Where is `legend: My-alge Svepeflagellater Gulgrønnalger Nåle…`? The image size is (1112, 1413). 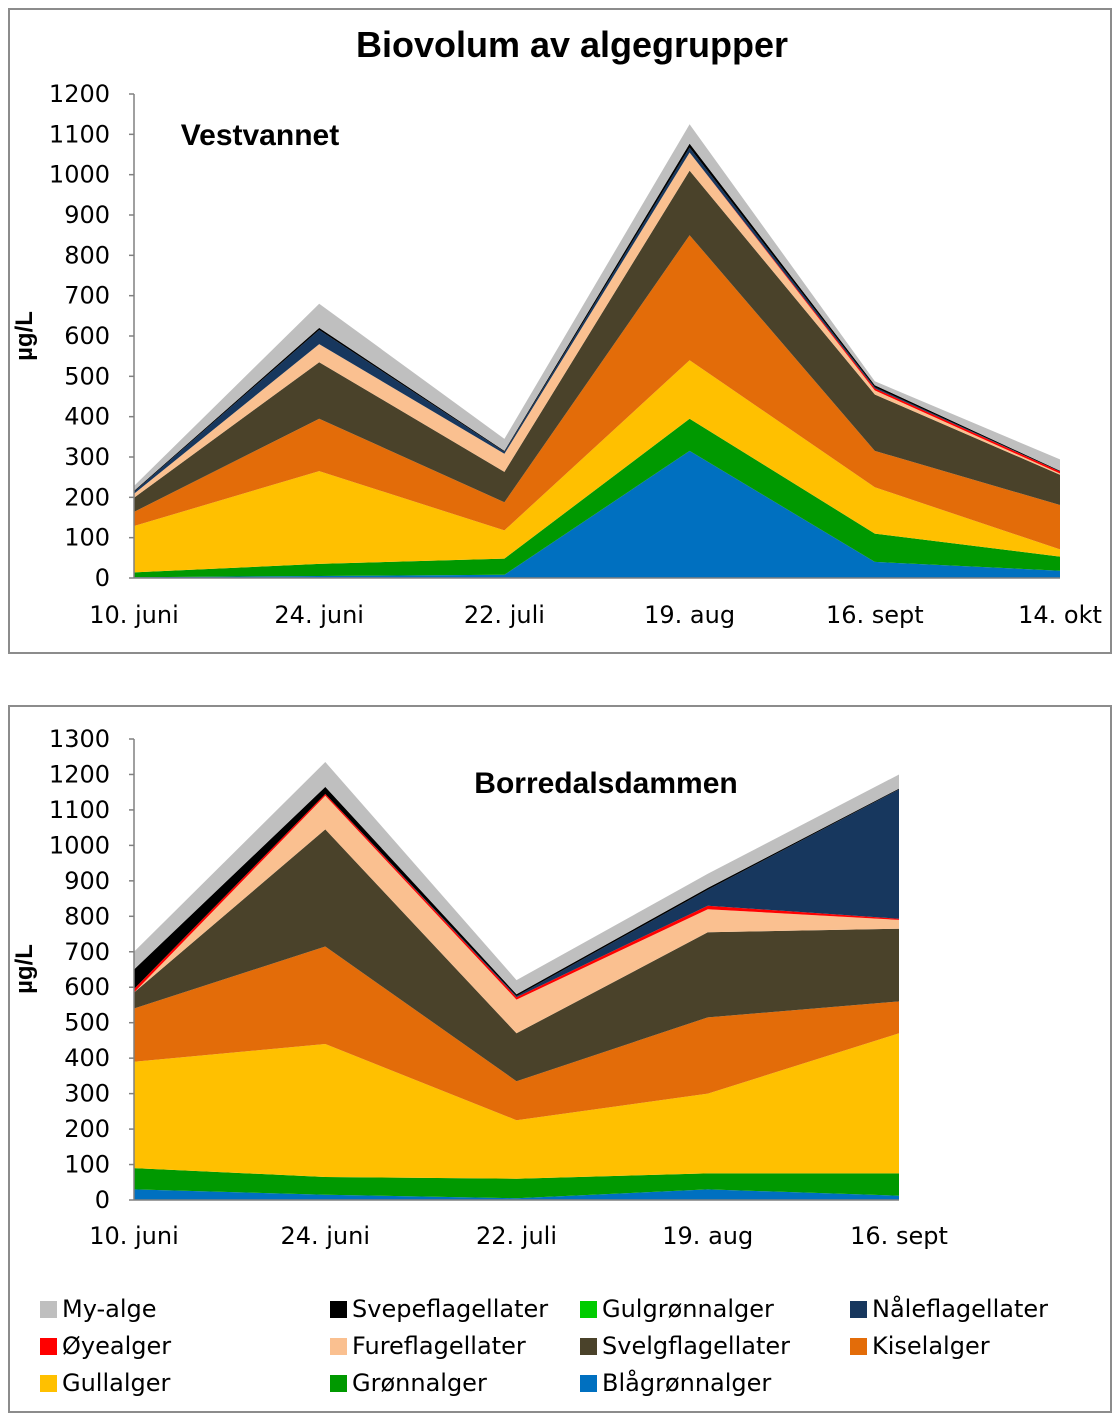 legend: My-alge Svepeflagellater Gulgrønnalger Nåle… is located at coordinates (570, 1347).